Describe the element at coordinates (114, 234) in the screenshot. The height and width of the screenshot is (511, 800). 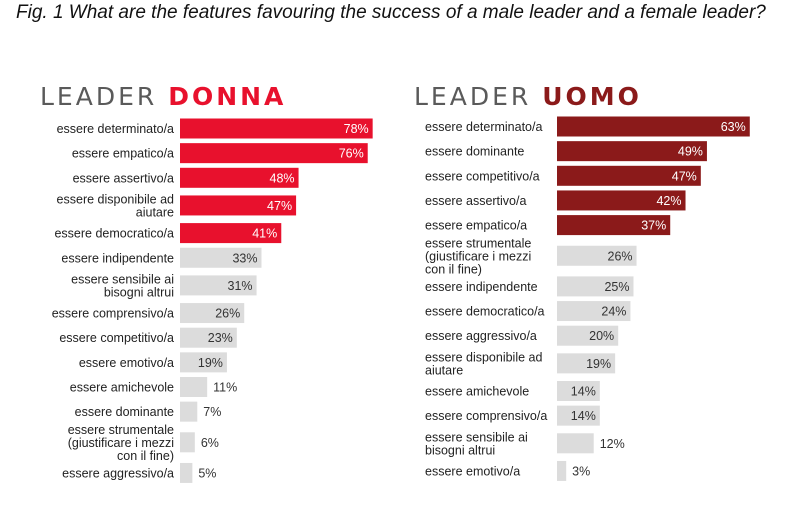
I see `category-label: essere democratico/a` at that location.